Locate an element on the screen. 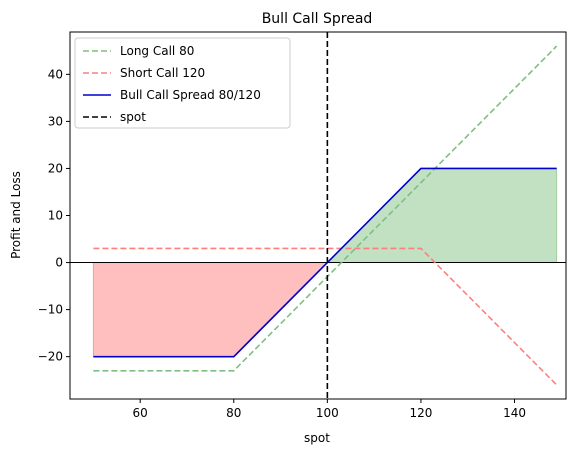 The image size is (574, 455). x-axis-label: spot is located at coordinates (317, 438).